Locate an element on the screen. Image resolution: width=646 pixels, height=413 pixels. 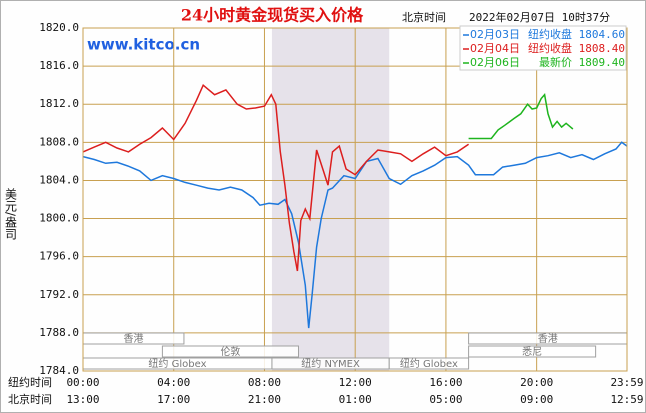
y-tick-label: 1812.0 is located at coordinates (59, 103).